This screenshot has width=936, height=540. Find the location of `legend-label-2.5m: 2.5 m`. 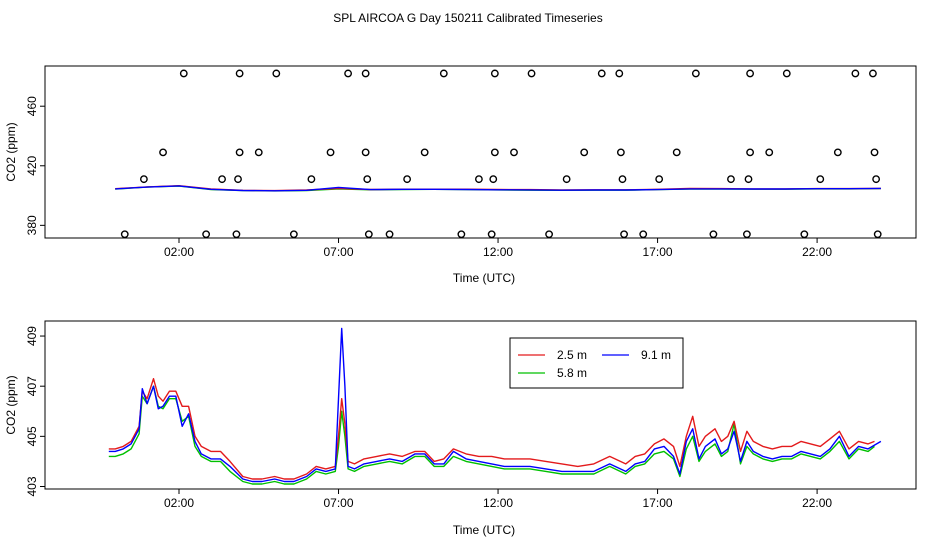

legend-label-2.5m: 2.5 m is located at coordinates (572, 355).